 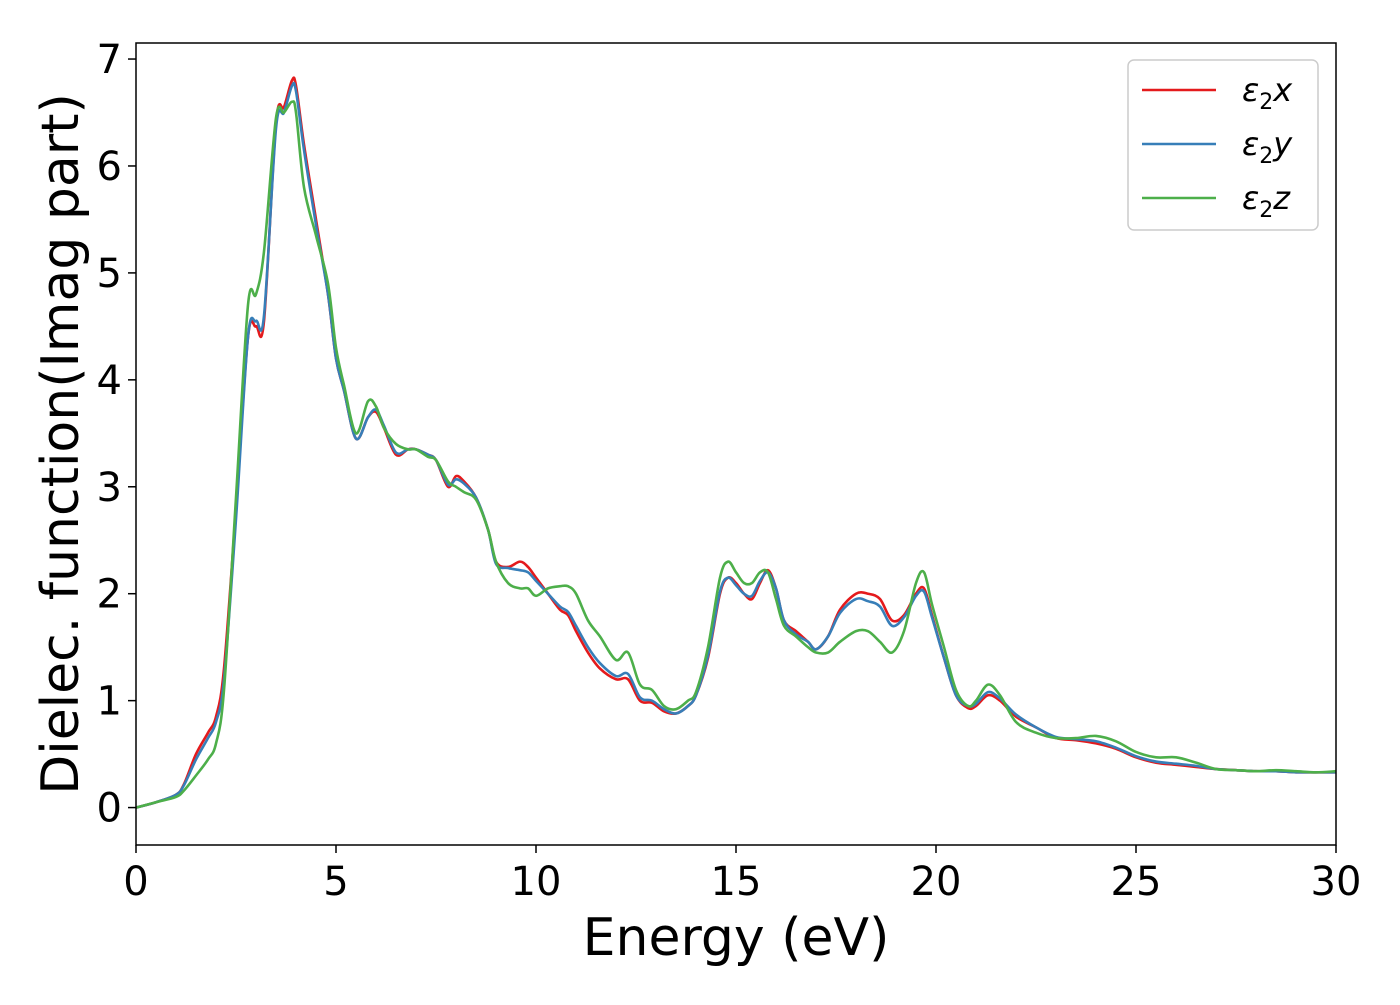 What do you see at coordinates (135, 882) in the screenshot?
I see `x-tick-label: 0` at bounding box center [135, 882].